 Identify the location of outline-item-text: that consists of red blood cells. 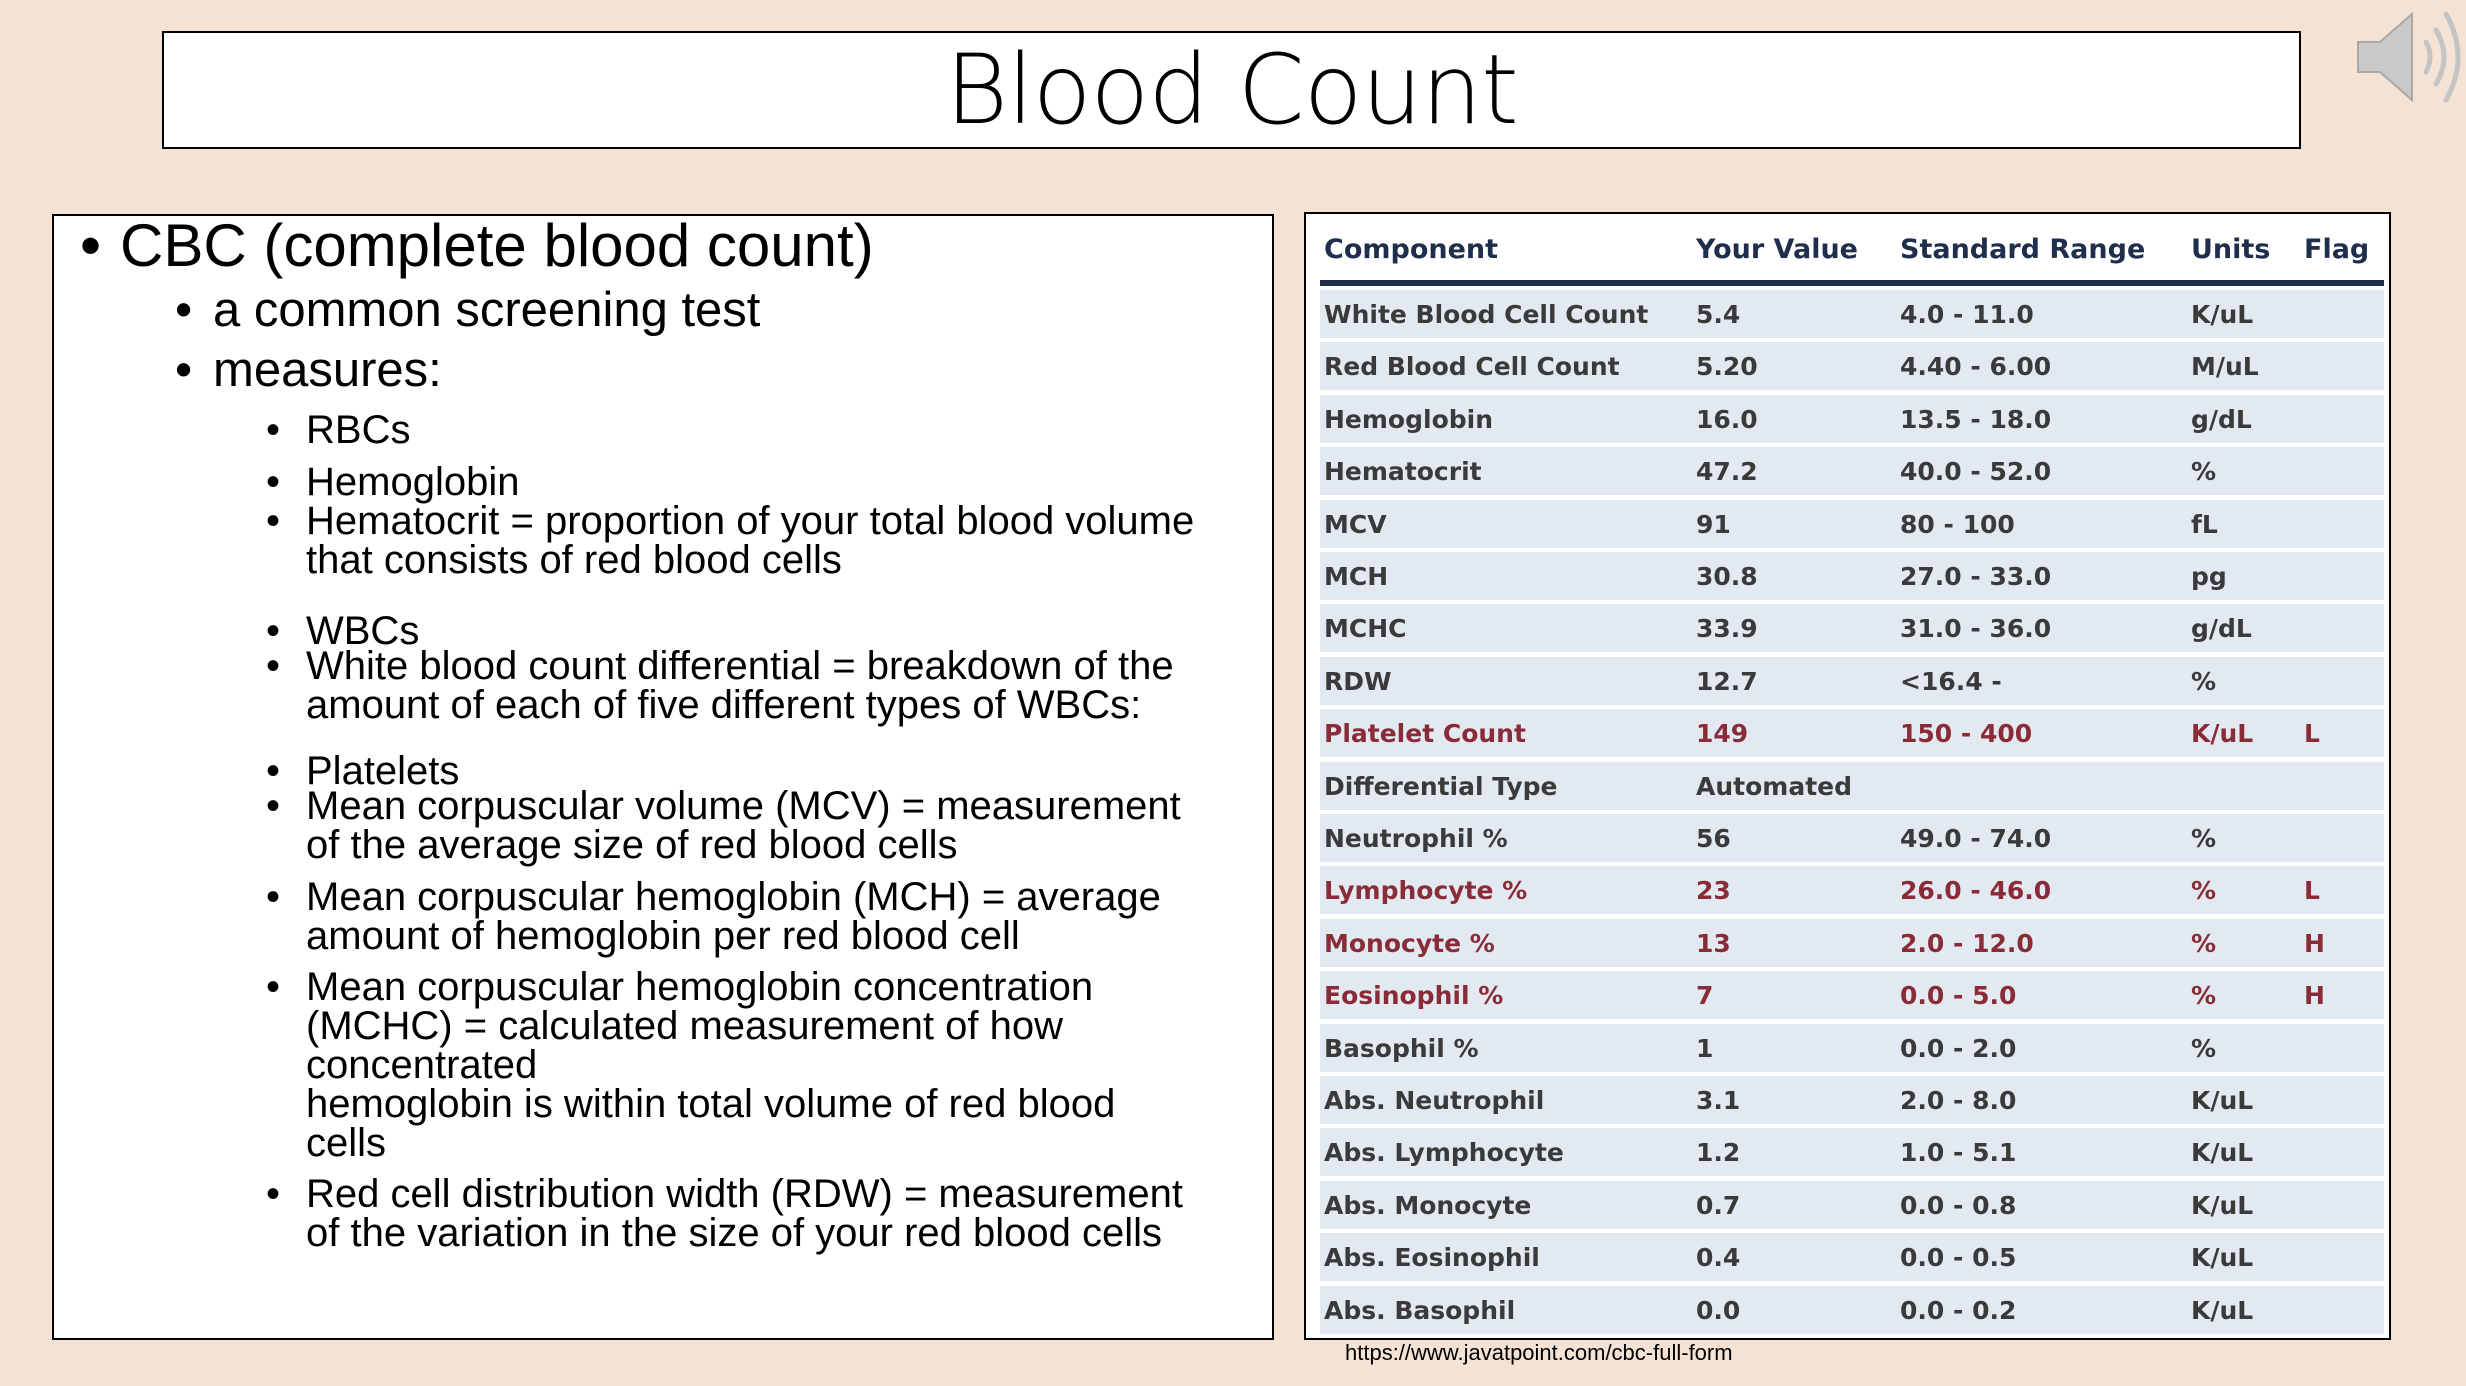
(574, 560).